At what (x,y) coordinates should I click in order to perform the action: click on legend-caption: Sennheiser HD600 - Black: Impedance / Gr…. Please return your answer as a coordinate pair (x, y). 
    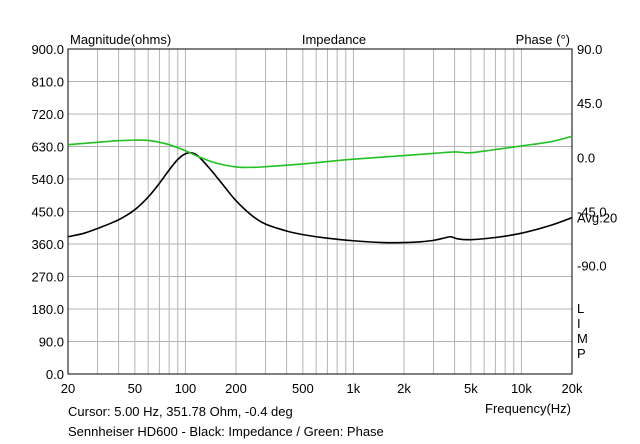
    Looking at the image, I should click on (226, 431).